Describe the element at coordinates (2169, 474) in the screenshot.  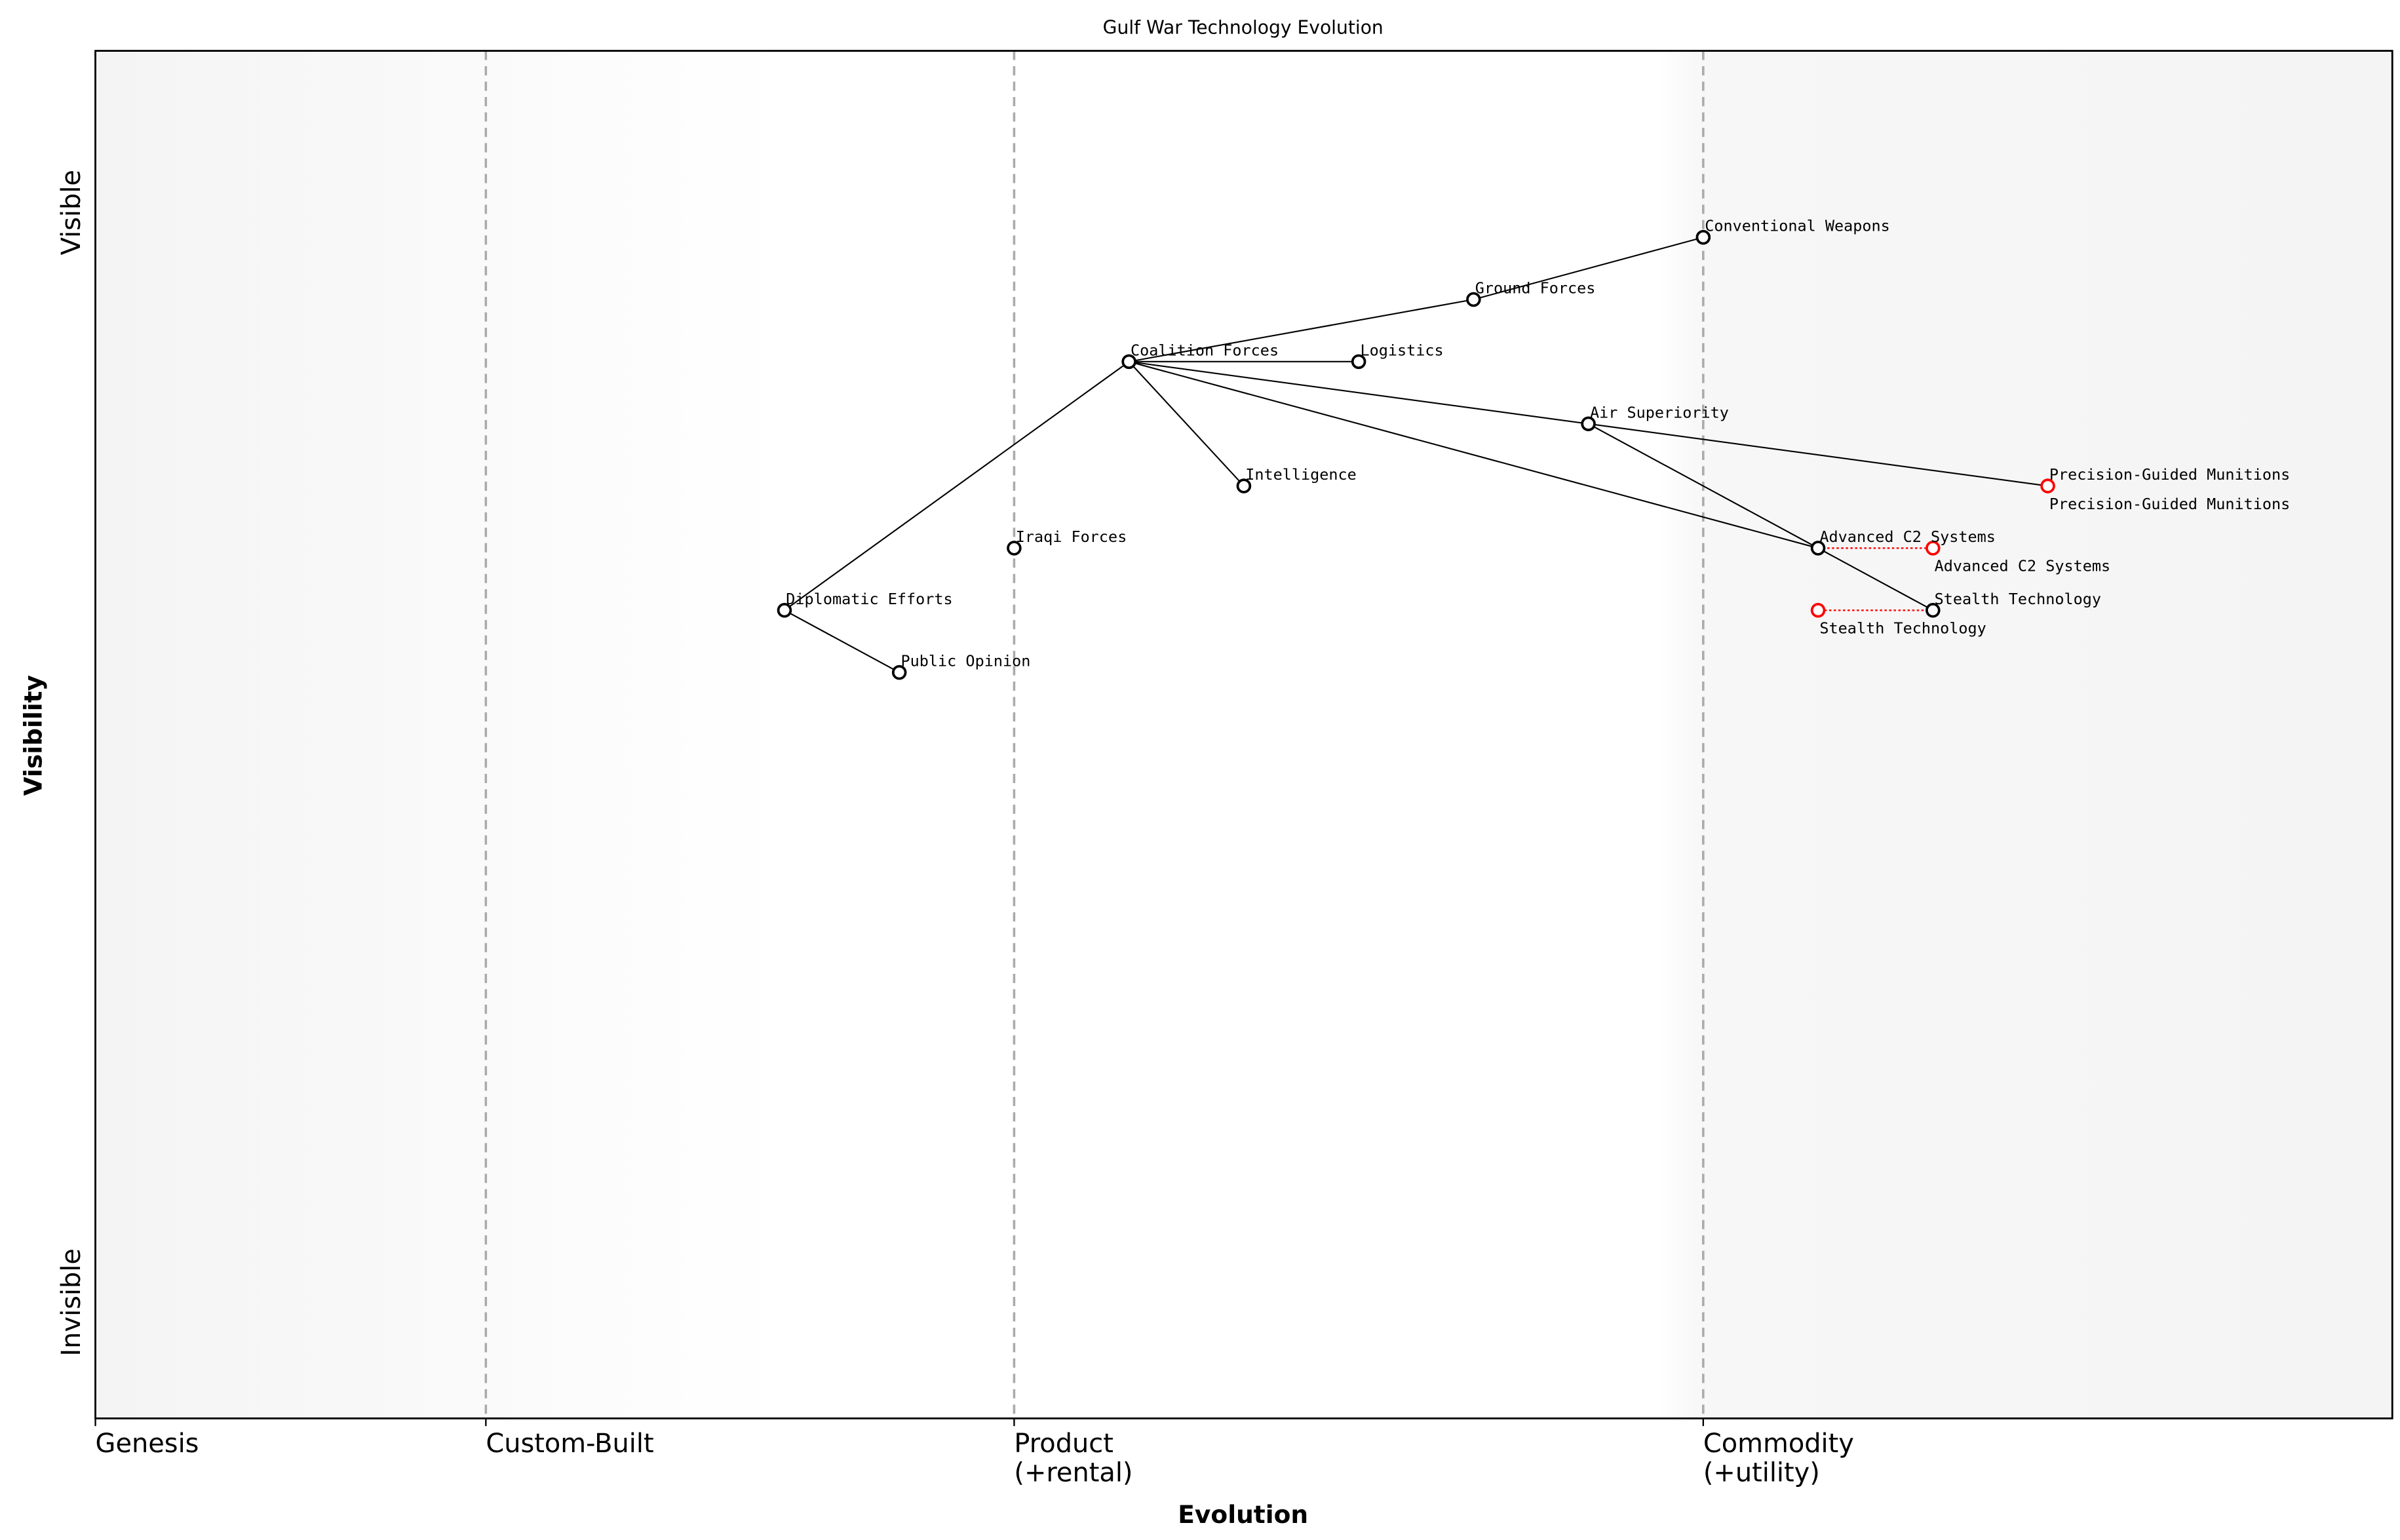
I see `component-label: Precision-Guided Munitions` at that location.